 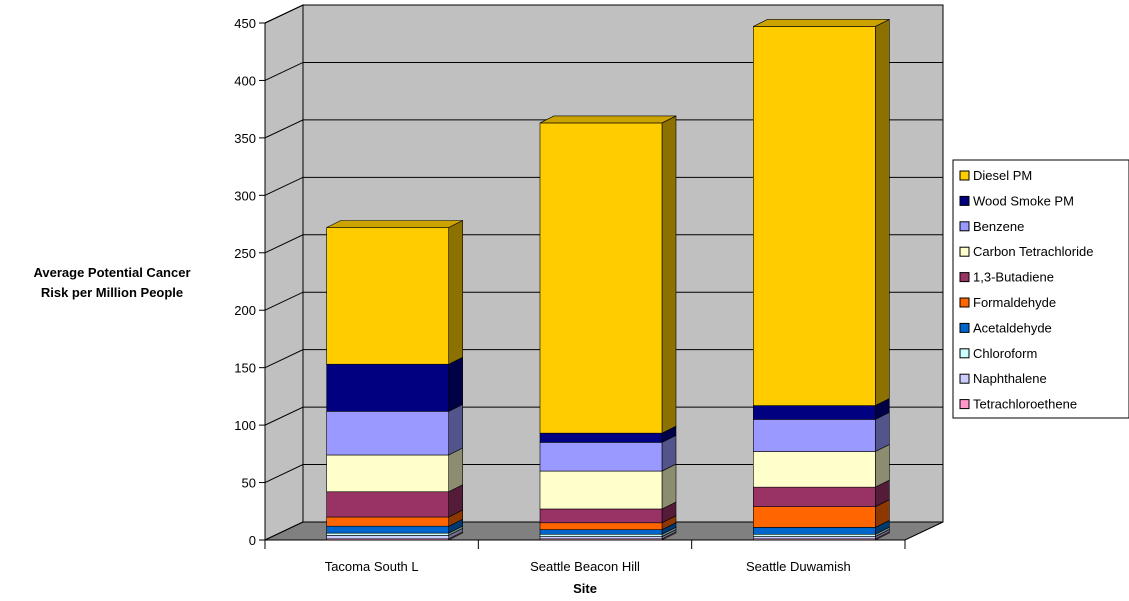 I want to click on legend-label: Naphthalene, so click(x=1010, y=378).